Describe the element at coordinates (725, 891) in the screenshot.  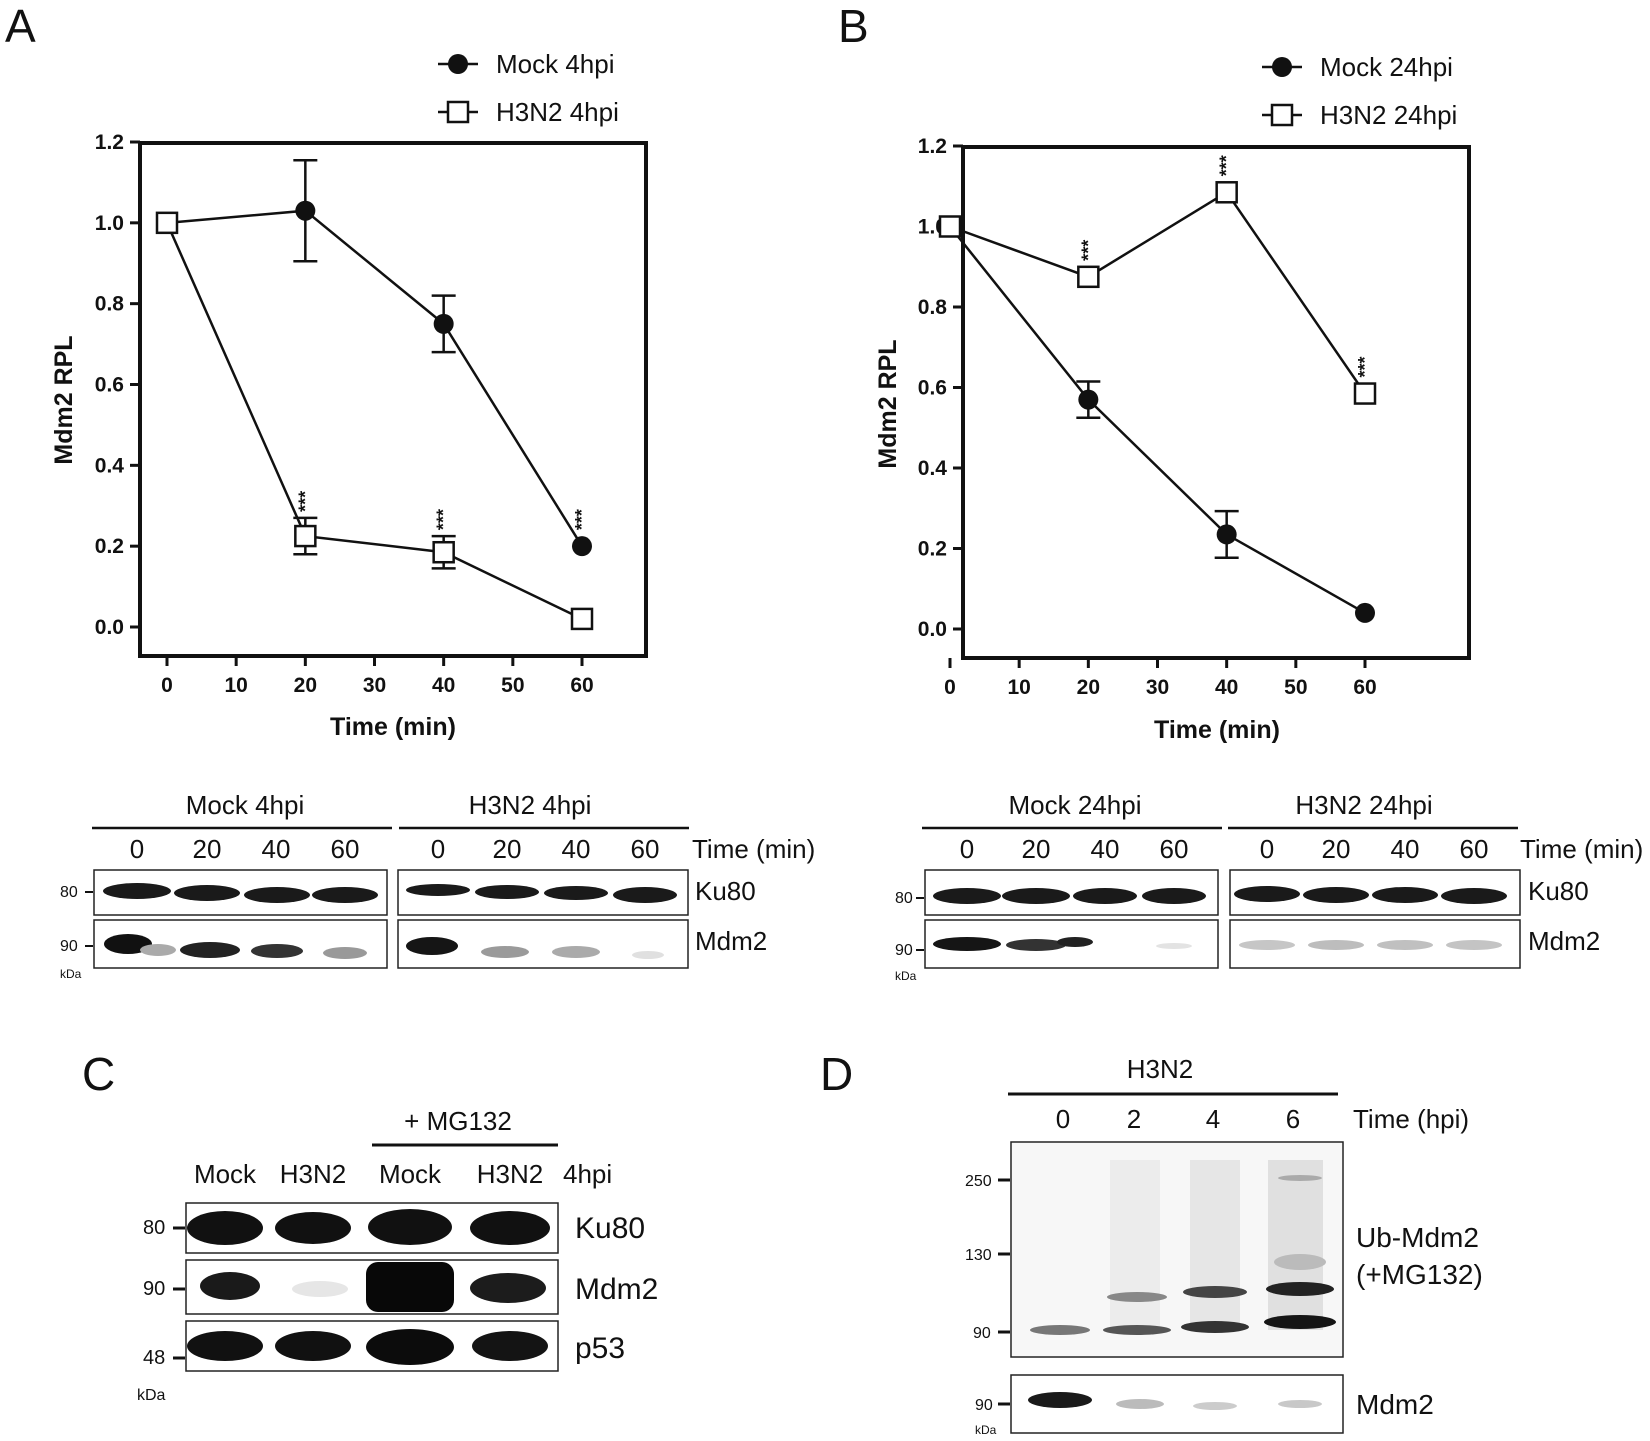
I see `blot-a-row-ku80: Ku80` at that location.